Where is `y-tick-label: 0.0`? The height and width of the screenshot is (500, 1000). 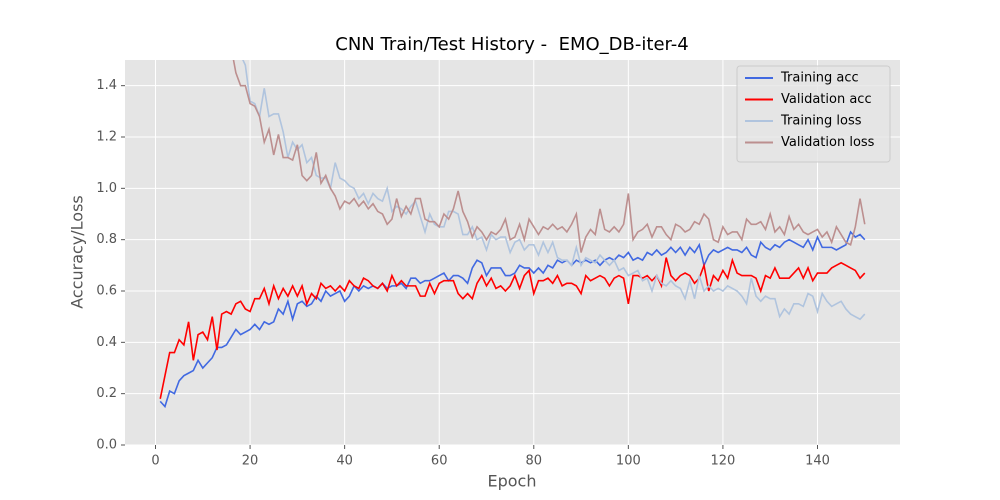 y-tick-label: 0.0 is located at coordinates (106, 445).